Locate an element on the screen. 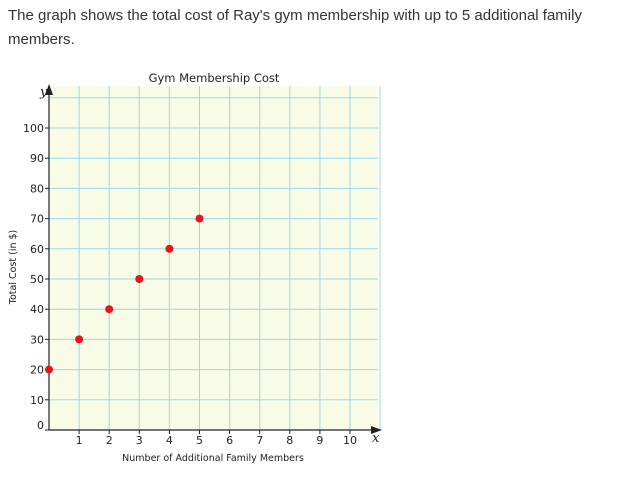  y-axis-arrow is located at coordinates (49, 89).